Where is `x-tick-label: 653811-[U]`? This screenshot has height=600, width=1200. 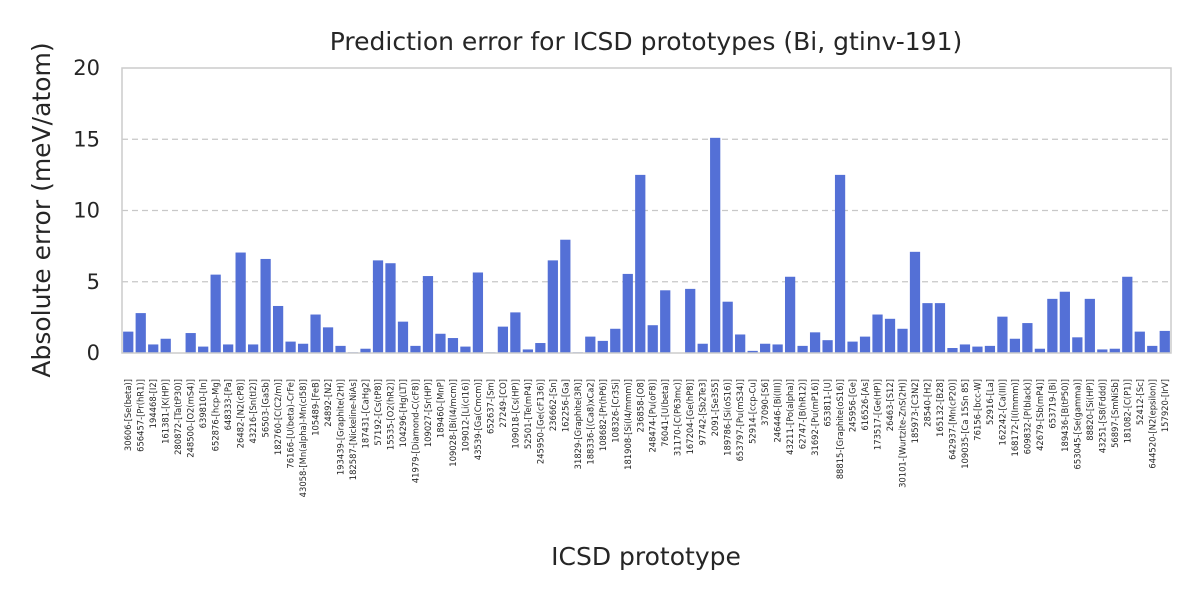
x-tick-label: 653811-[U] is located at coordinates (828, 403).